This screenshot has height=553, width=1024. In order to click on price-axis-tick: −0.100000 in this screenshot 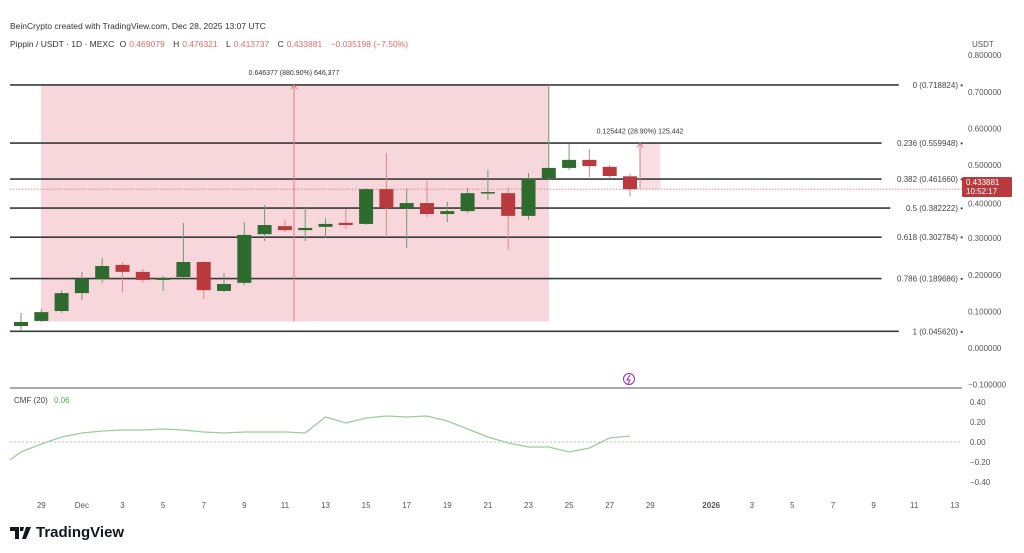, I will do `click(987, 385)`.